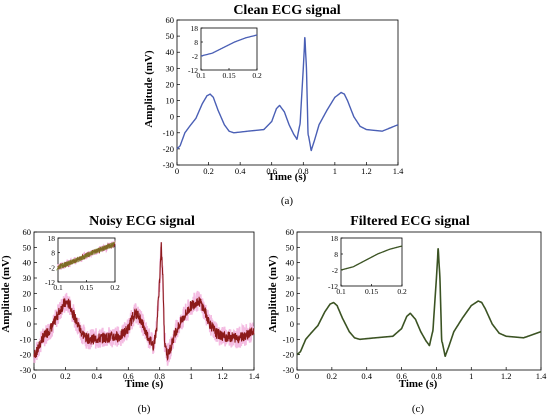  Describe the element at coordinates (170, 52) in the screenshot. I see `y-tick-label: 40` at that location.